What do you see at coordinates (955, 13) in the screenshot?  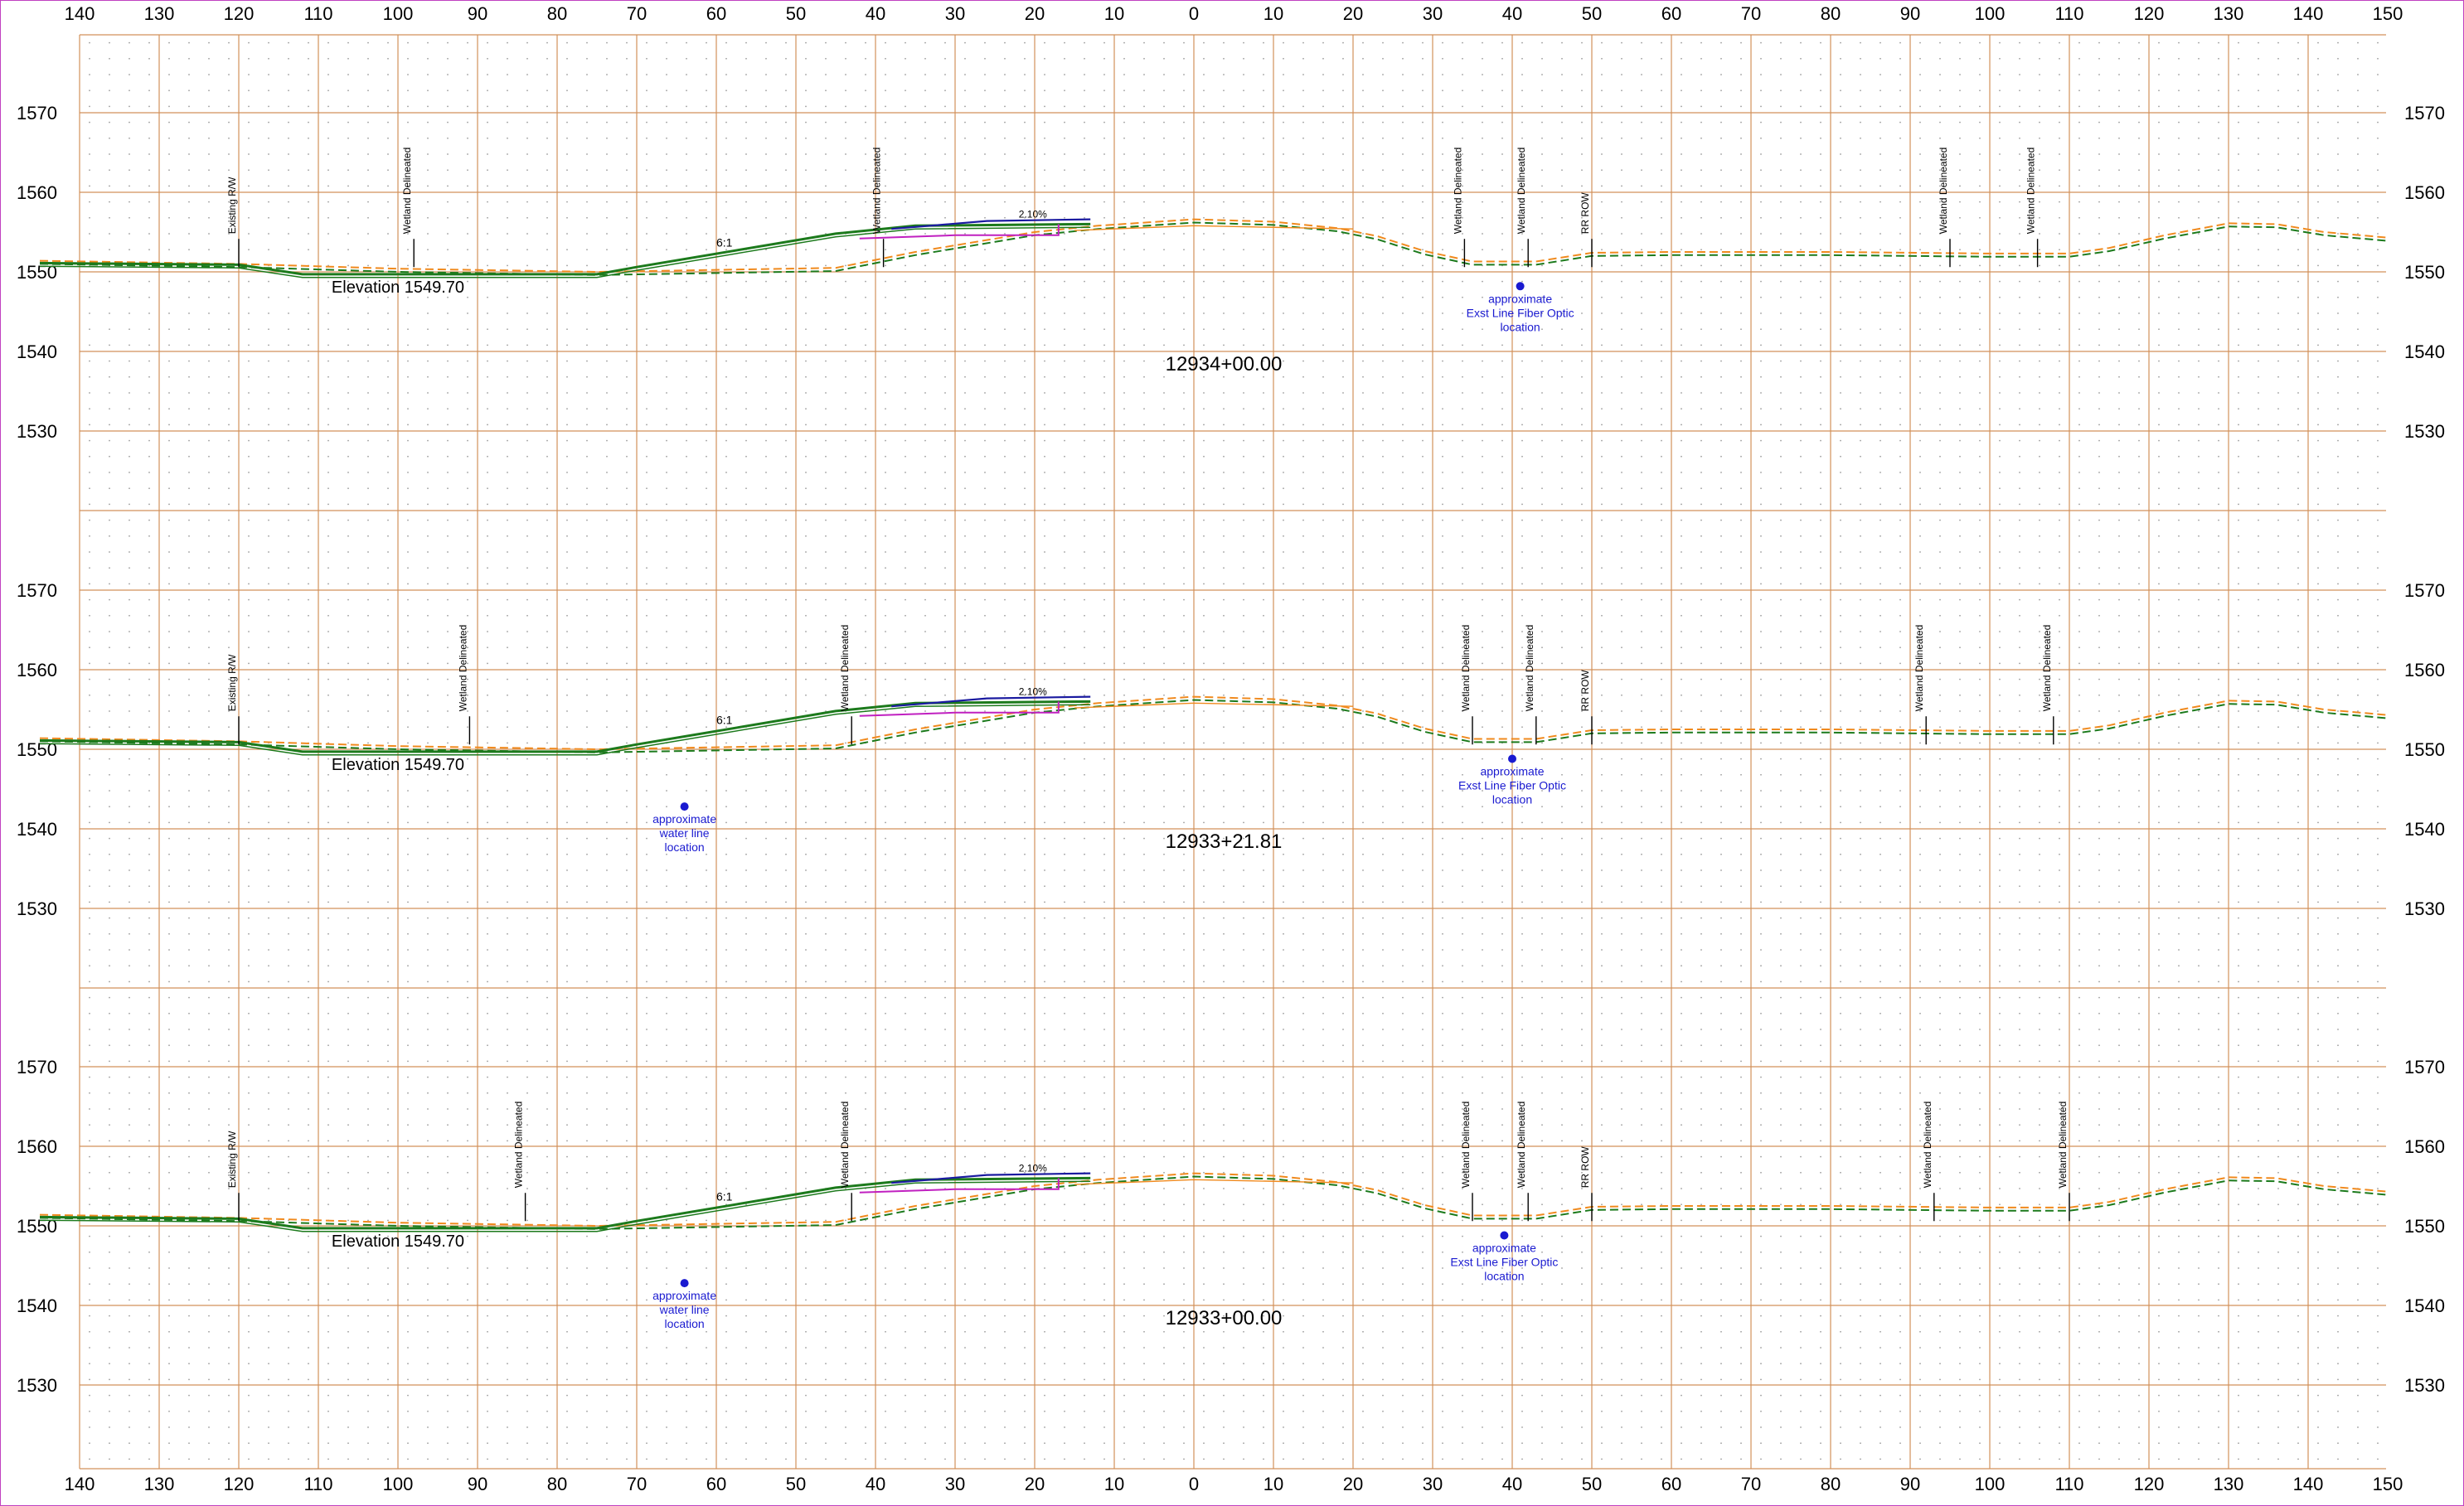 I see `station-tick-label-top: 30` at bounding box center [955, 13].